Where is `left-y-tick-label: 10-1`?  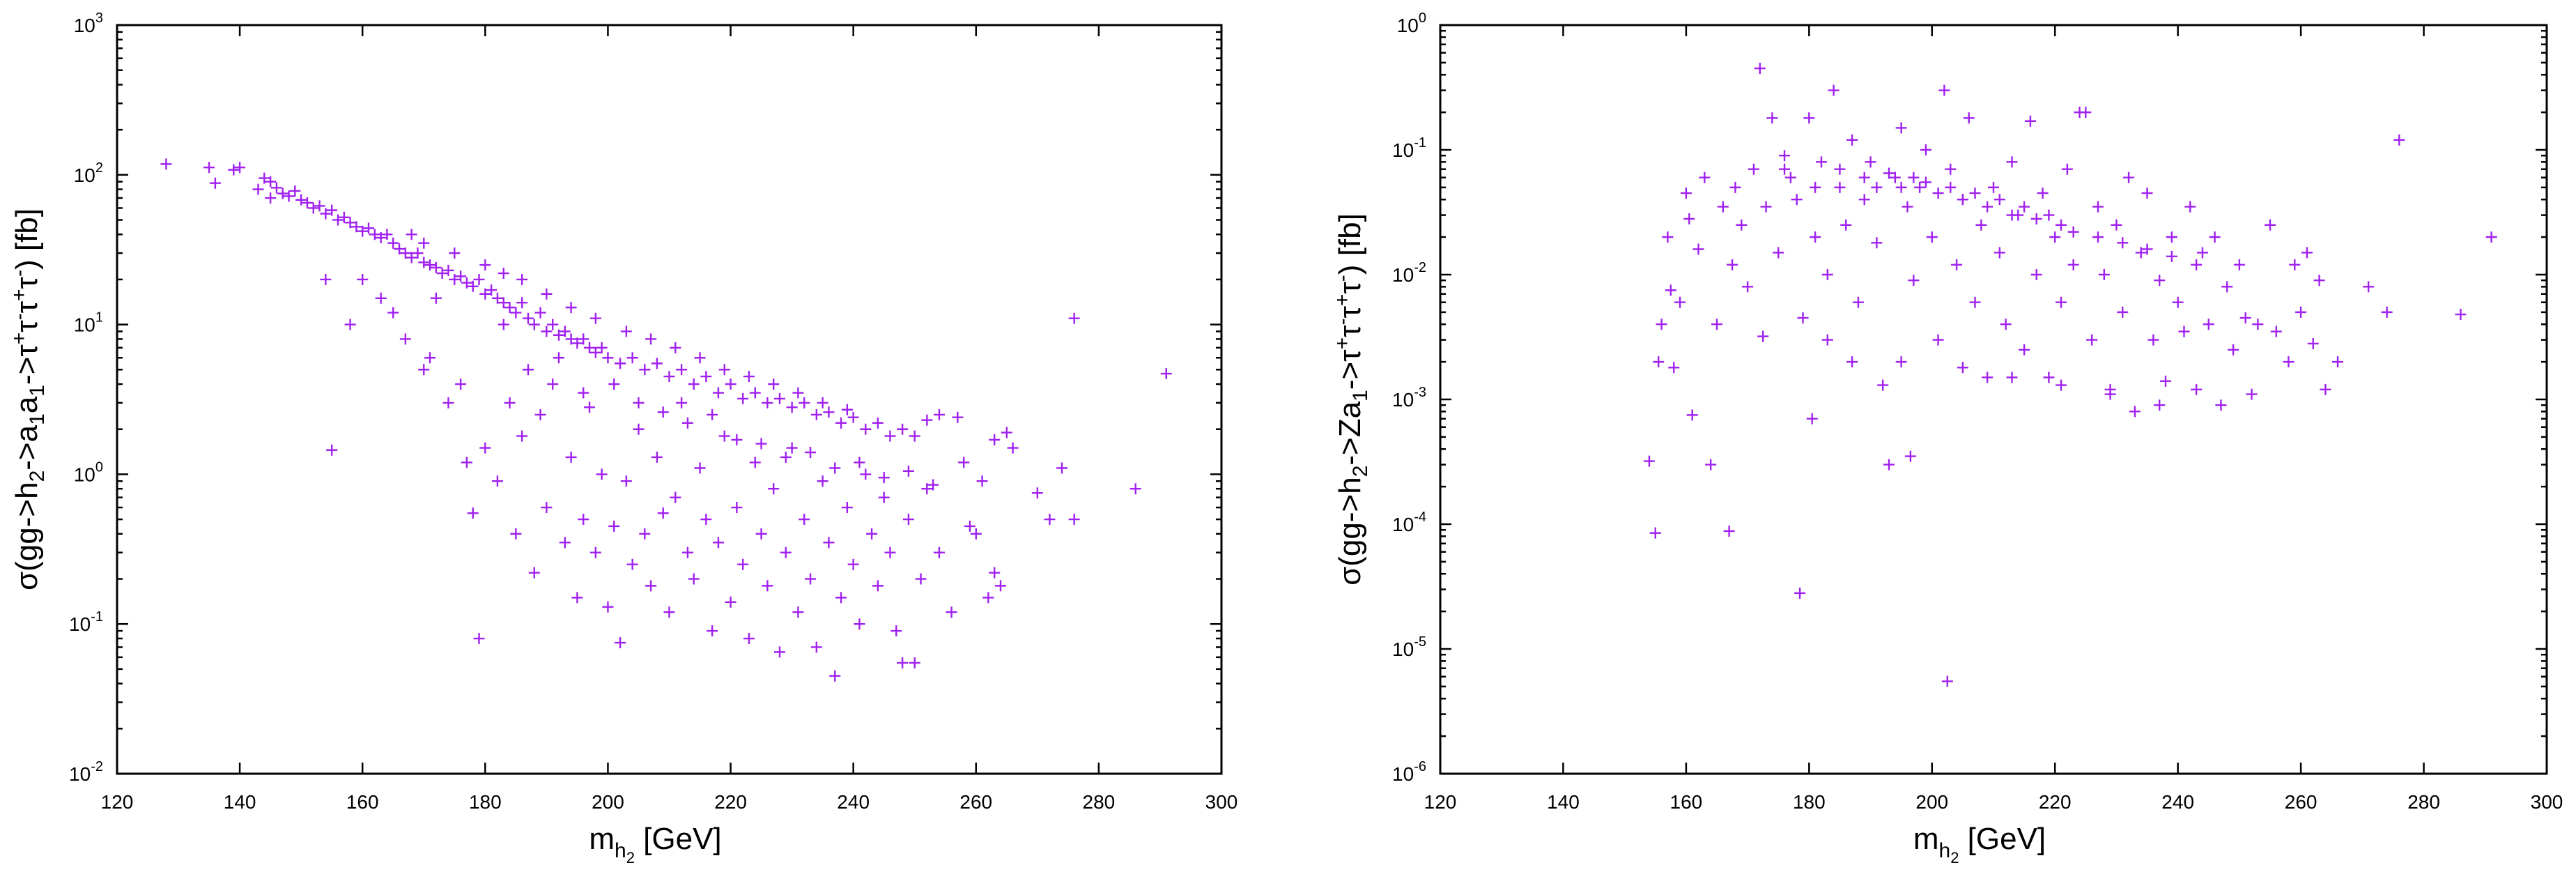 left-y-tick-label: 10-1 is located at coordinates (86, 622).